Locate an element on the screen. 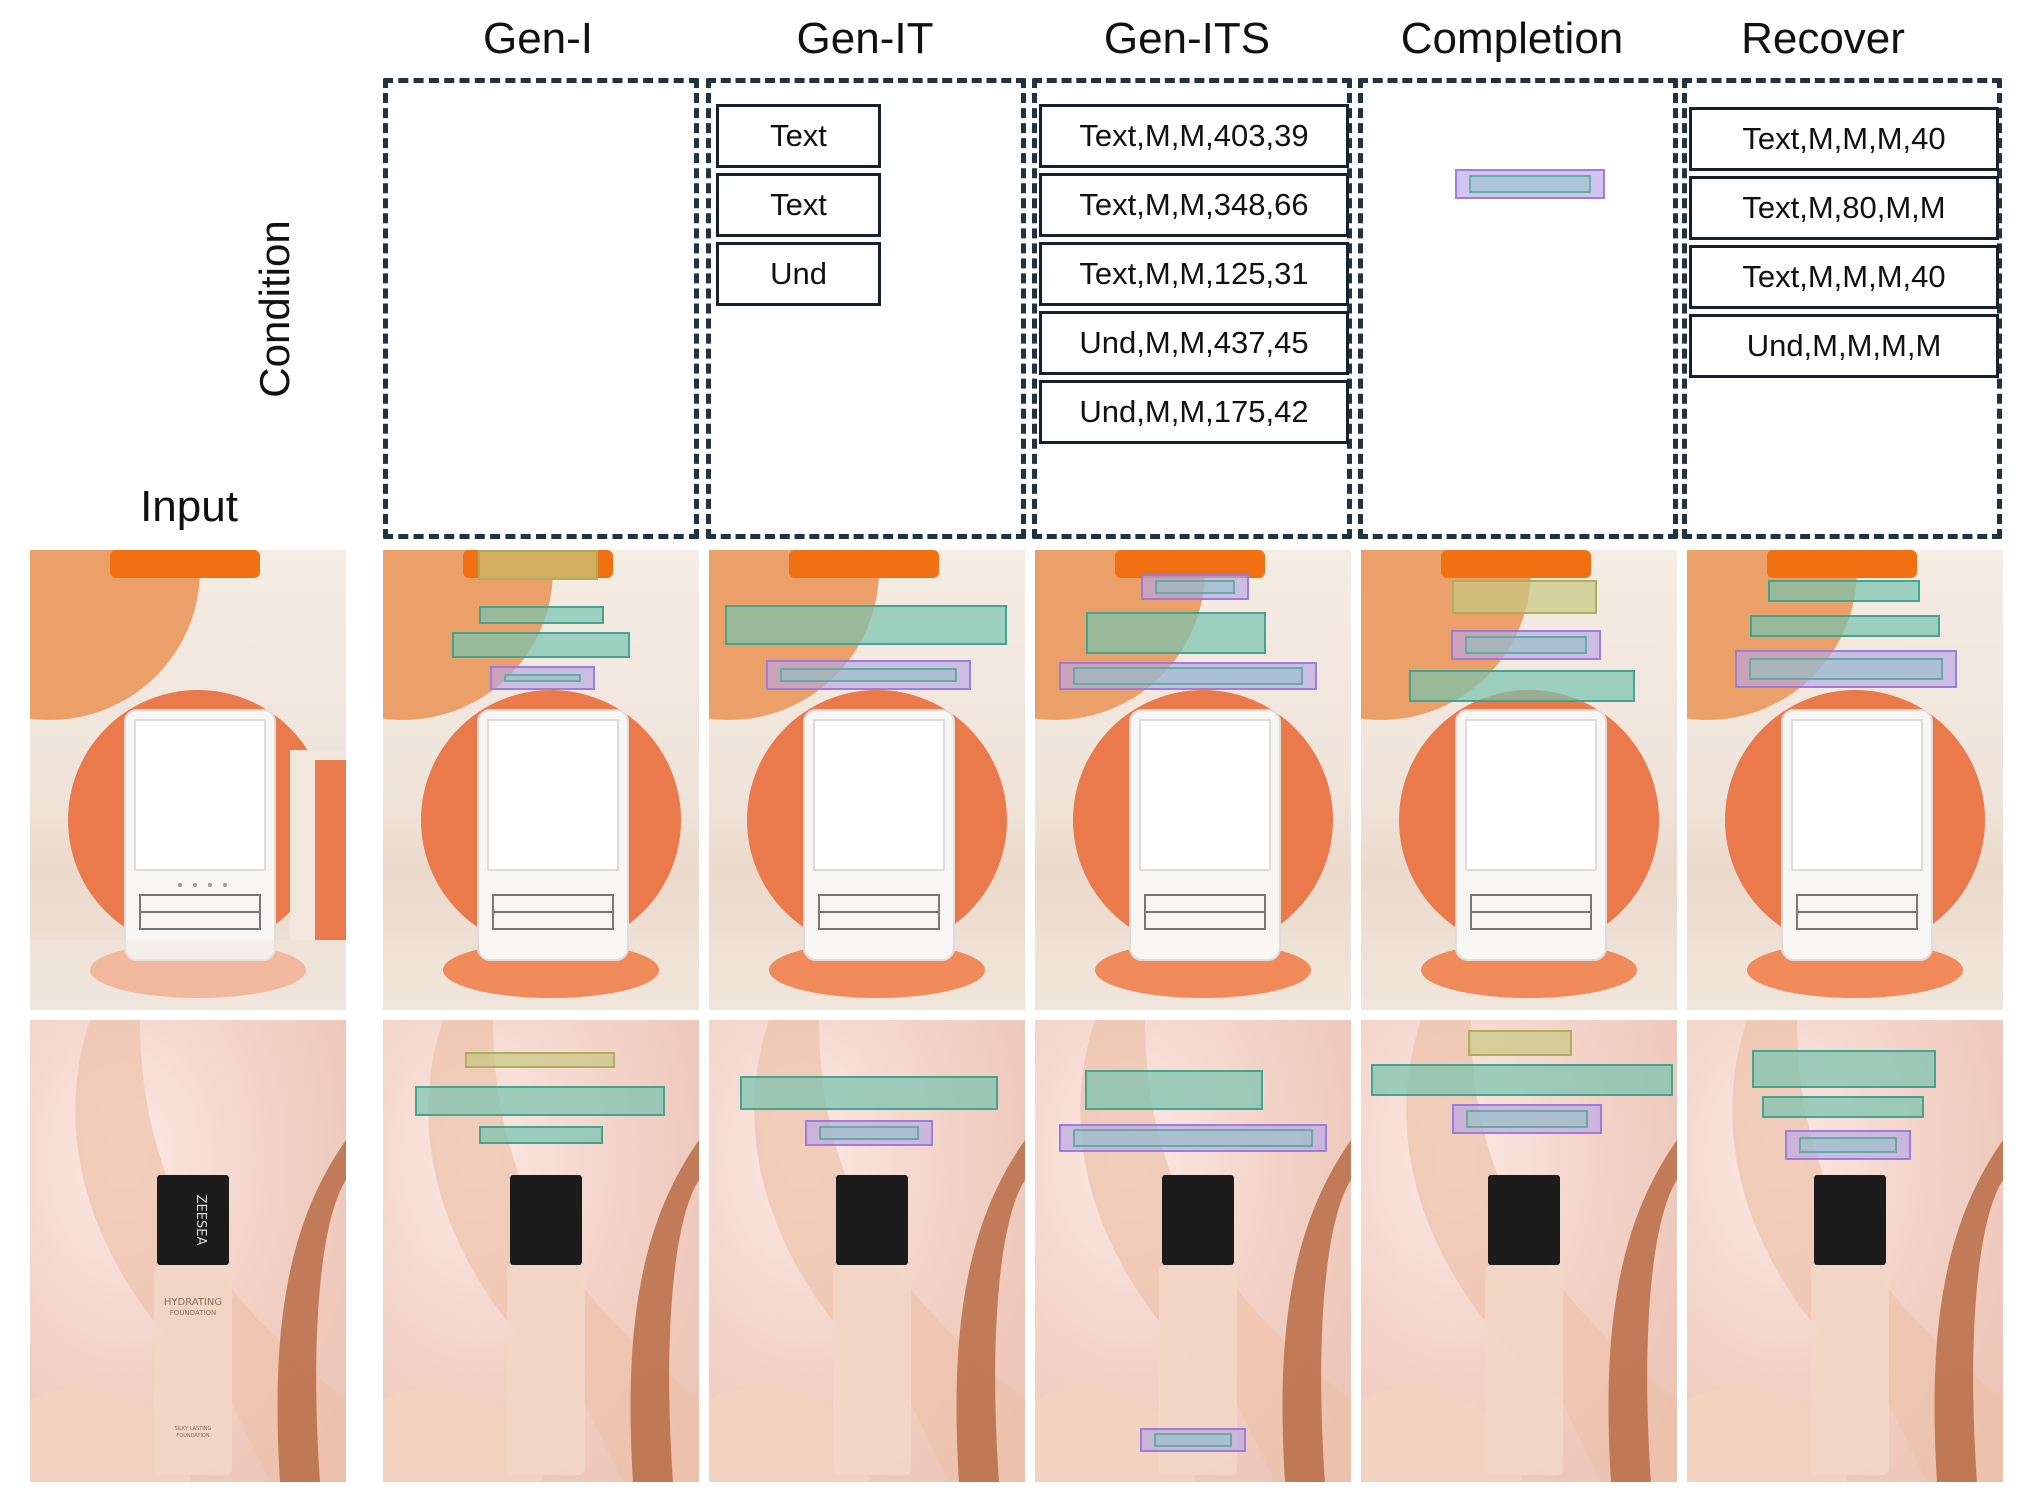  heater-thumbnail-gen-it is located at coordinates (867, 780).